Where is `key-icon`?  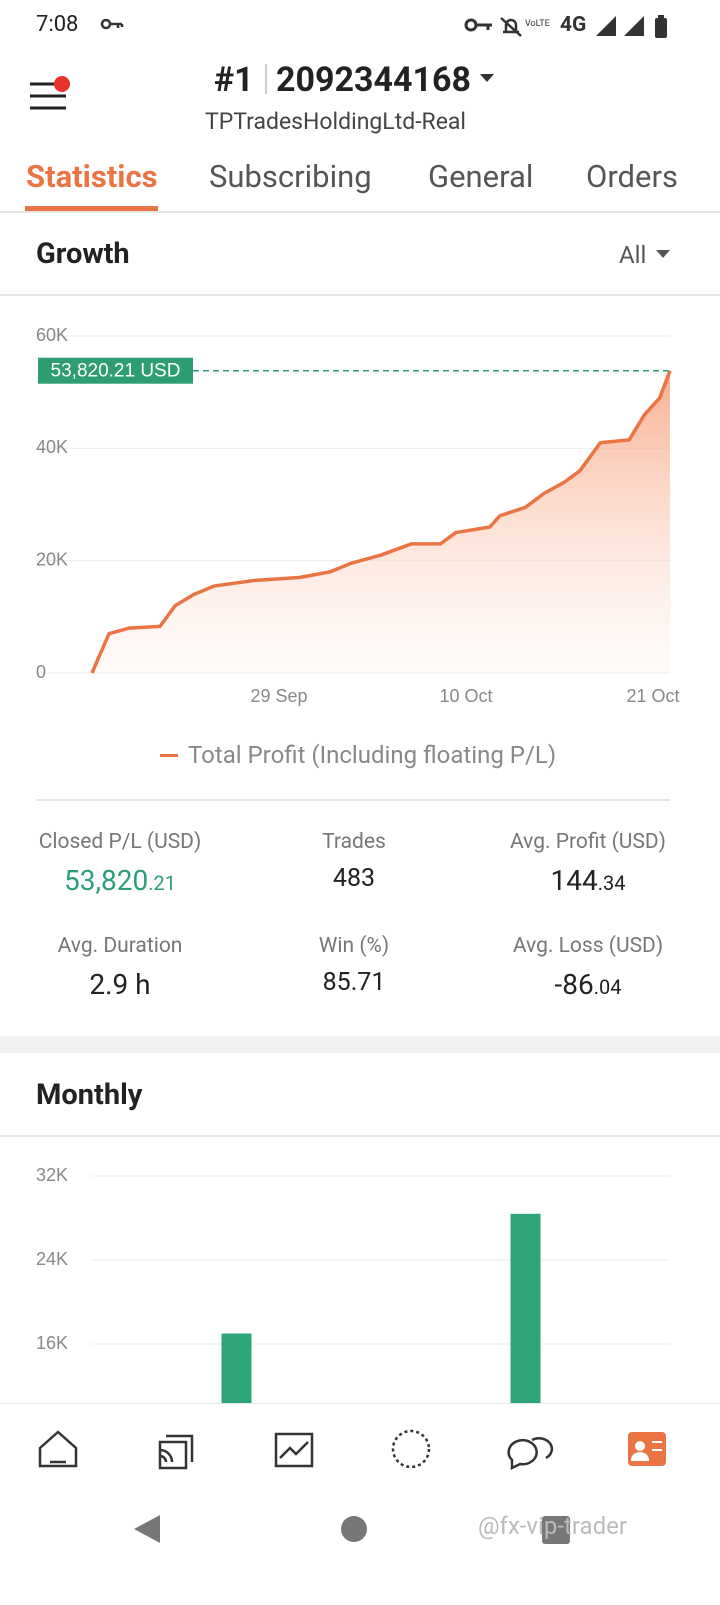 key-icon is located at coordinates (112, 24).